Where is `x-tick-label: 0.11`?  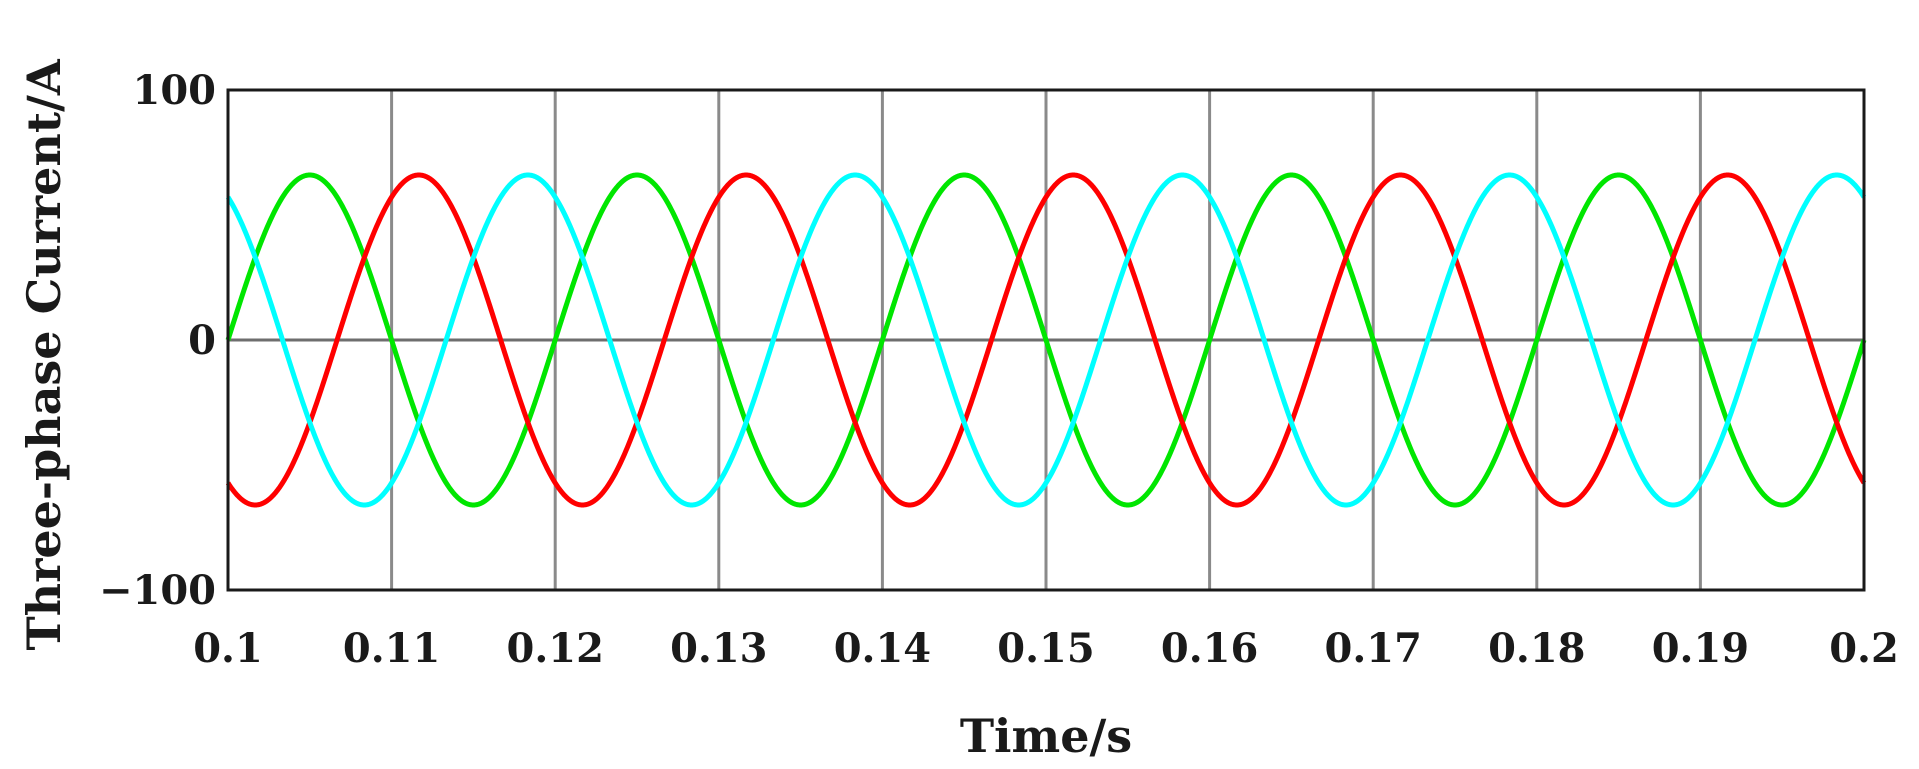 x-tick-label: 0.11 is located at coordinates (391, 648).